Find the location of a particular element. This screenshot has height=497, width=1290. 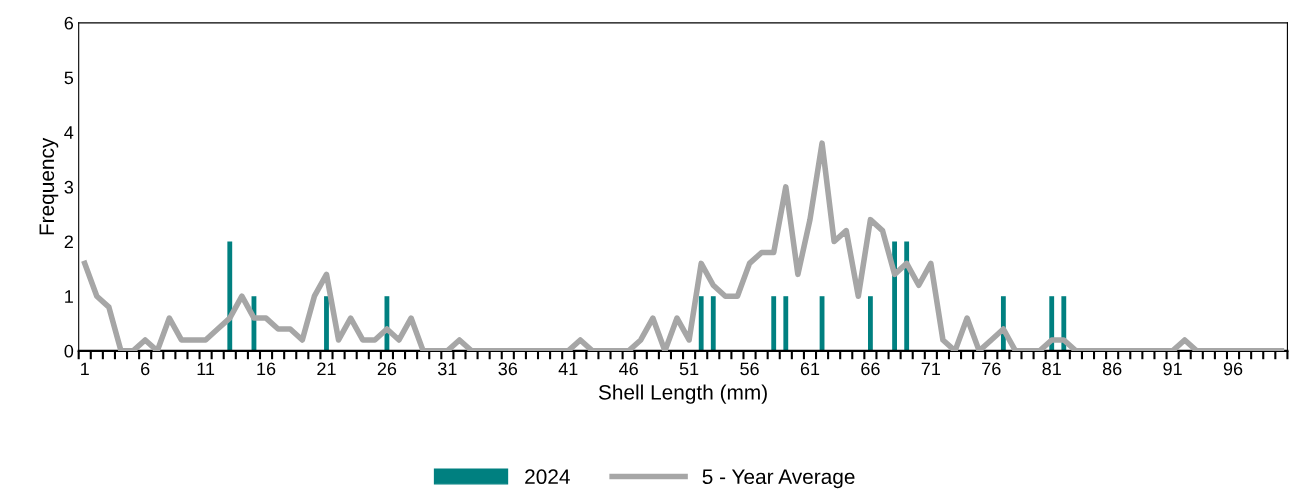

y-axis-title: Frequency is located at coordinates (49, 186).